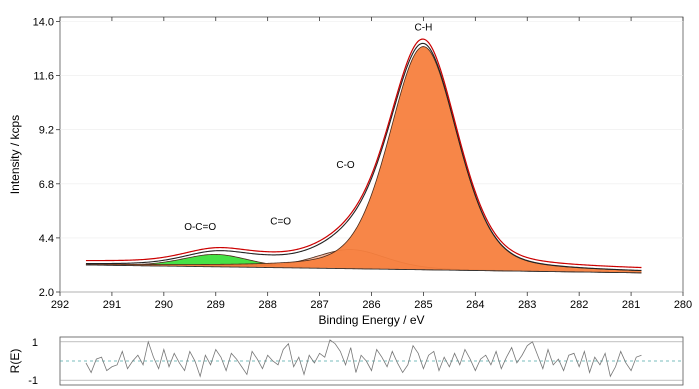  I want to click on y-tick-label: 2.0, so click(46, 293).